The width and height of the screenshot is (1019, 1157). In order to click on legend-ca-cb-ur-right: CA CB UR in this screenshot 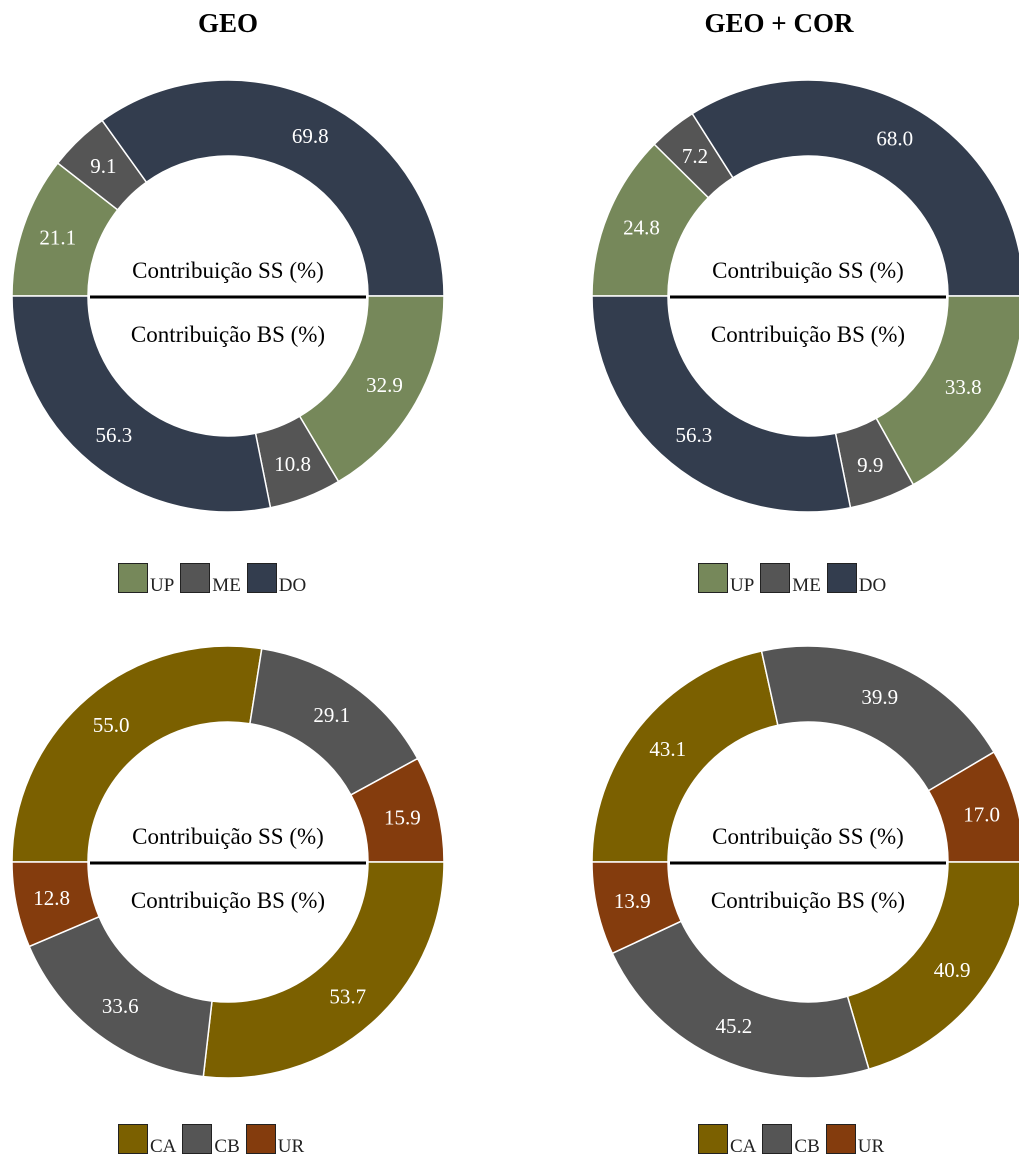, I will do `click(791, 1140)`.